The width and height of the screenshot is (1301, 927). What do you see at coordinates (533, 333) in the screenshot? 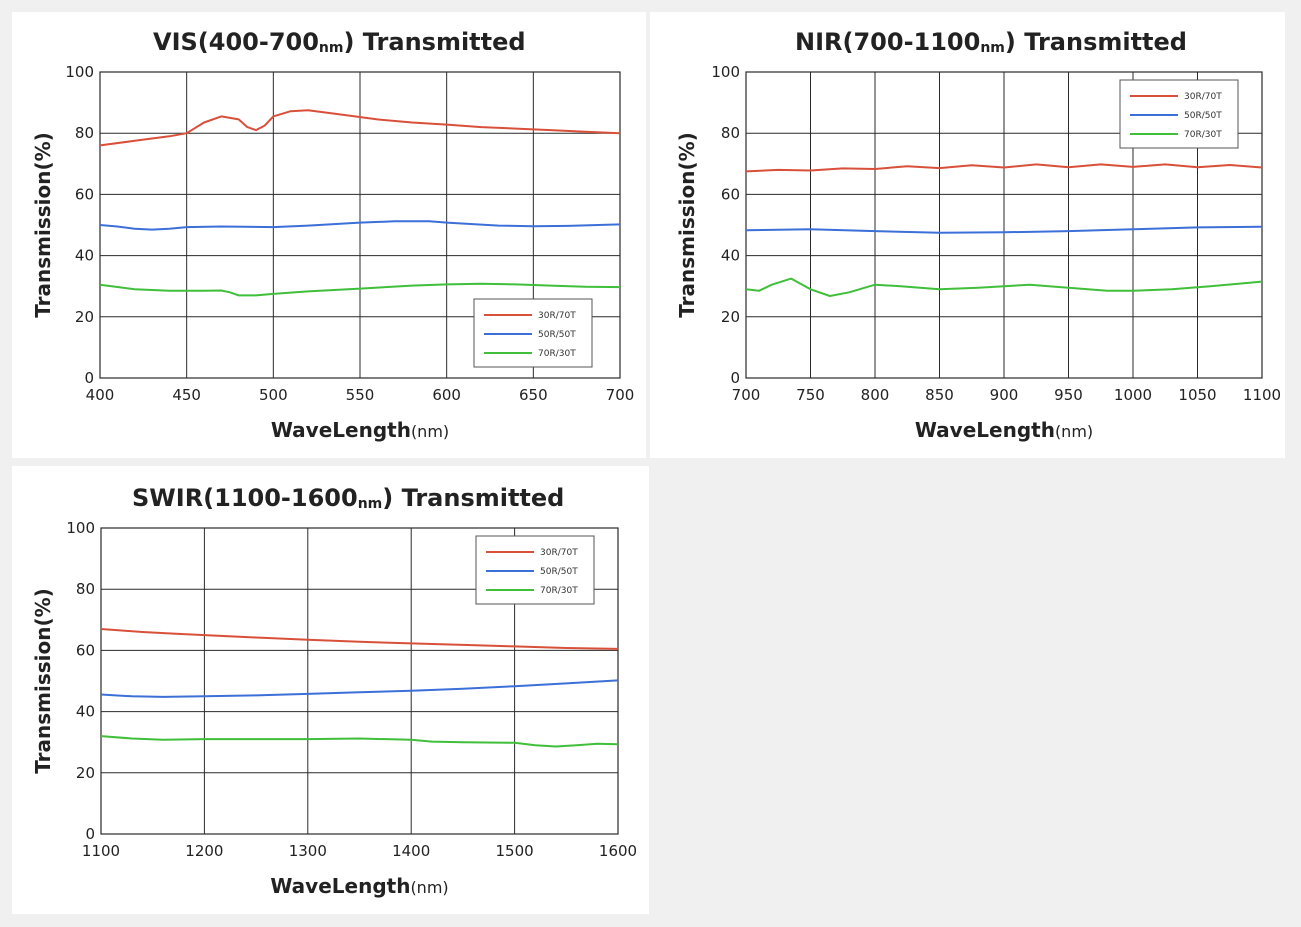
I see `vis-legend: 30R/70T 50R/50T 70R/30T` at bounding box center [533, 333].